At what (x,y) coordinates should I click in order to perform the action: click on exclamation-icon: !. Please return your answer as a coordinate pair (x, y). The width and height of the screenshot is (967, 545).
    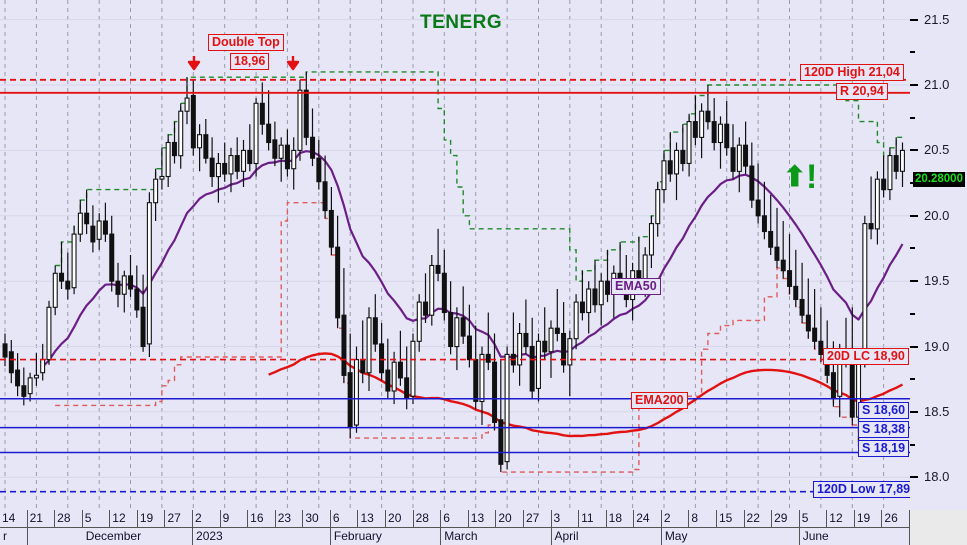
    Looking at the image, I should click on (812, 177).